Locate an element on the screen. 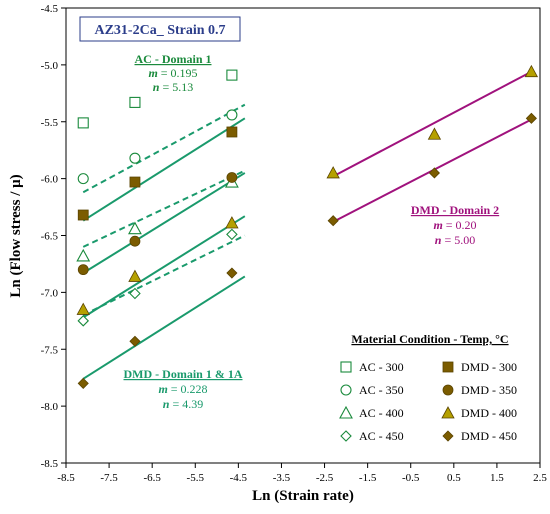  x-tick-label: -1.5 is located at coordinates (368, 478).